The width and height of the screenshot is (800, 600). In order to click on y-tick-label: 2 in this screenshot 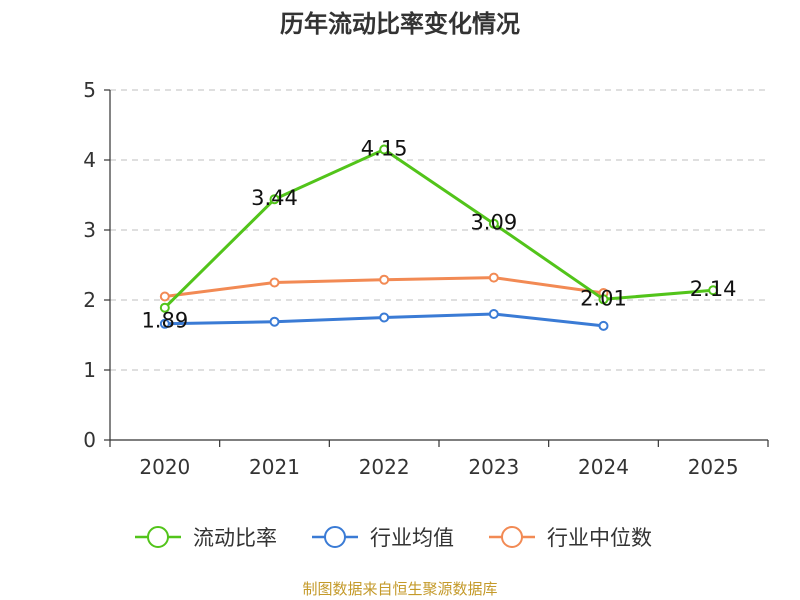, I will do `click(89, 300)`.